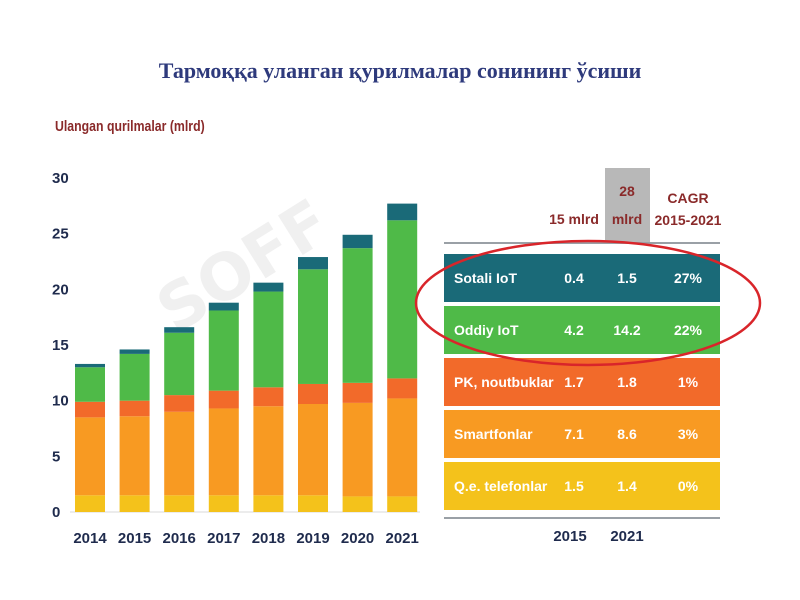  What do you see at coordinates (627, 278) in the screenshot?
I see `table-cell-2021: 1.5` at bounding box center [627, 278].